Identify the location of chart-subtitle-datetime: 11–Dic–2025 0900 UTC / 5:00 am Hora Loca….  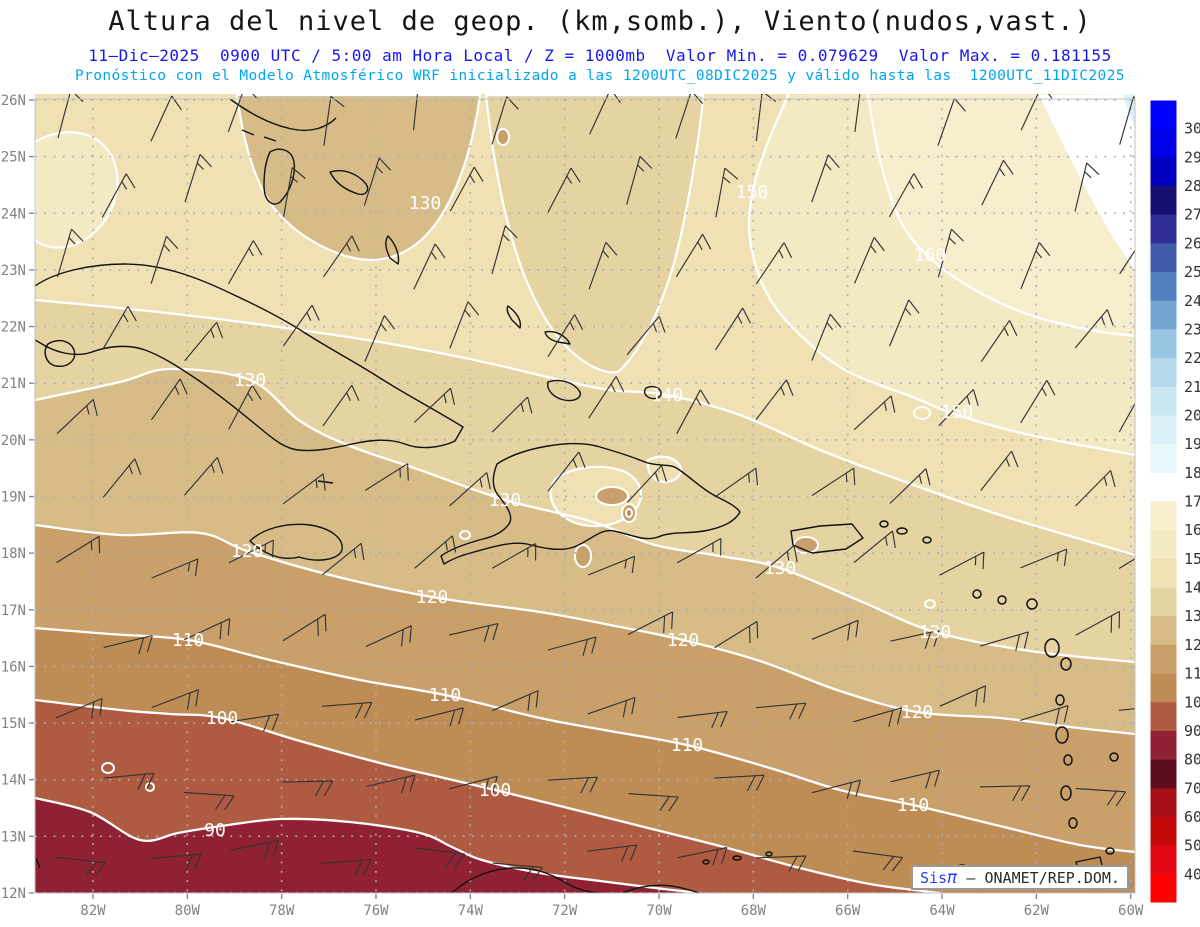
(600, 55).